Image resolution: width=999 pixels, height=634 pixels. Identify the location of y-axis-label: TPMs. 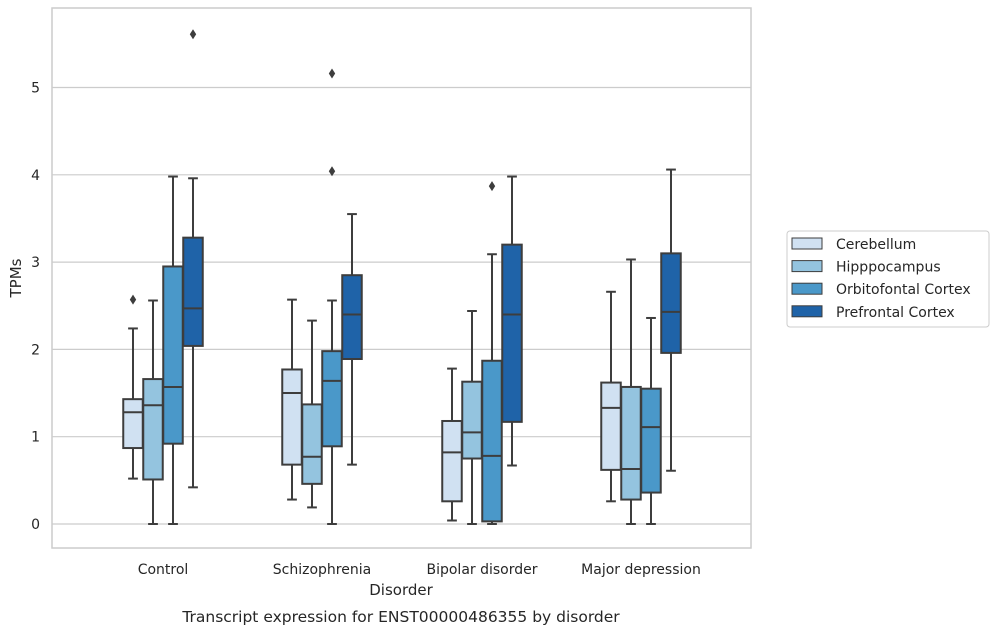
(16, 278).